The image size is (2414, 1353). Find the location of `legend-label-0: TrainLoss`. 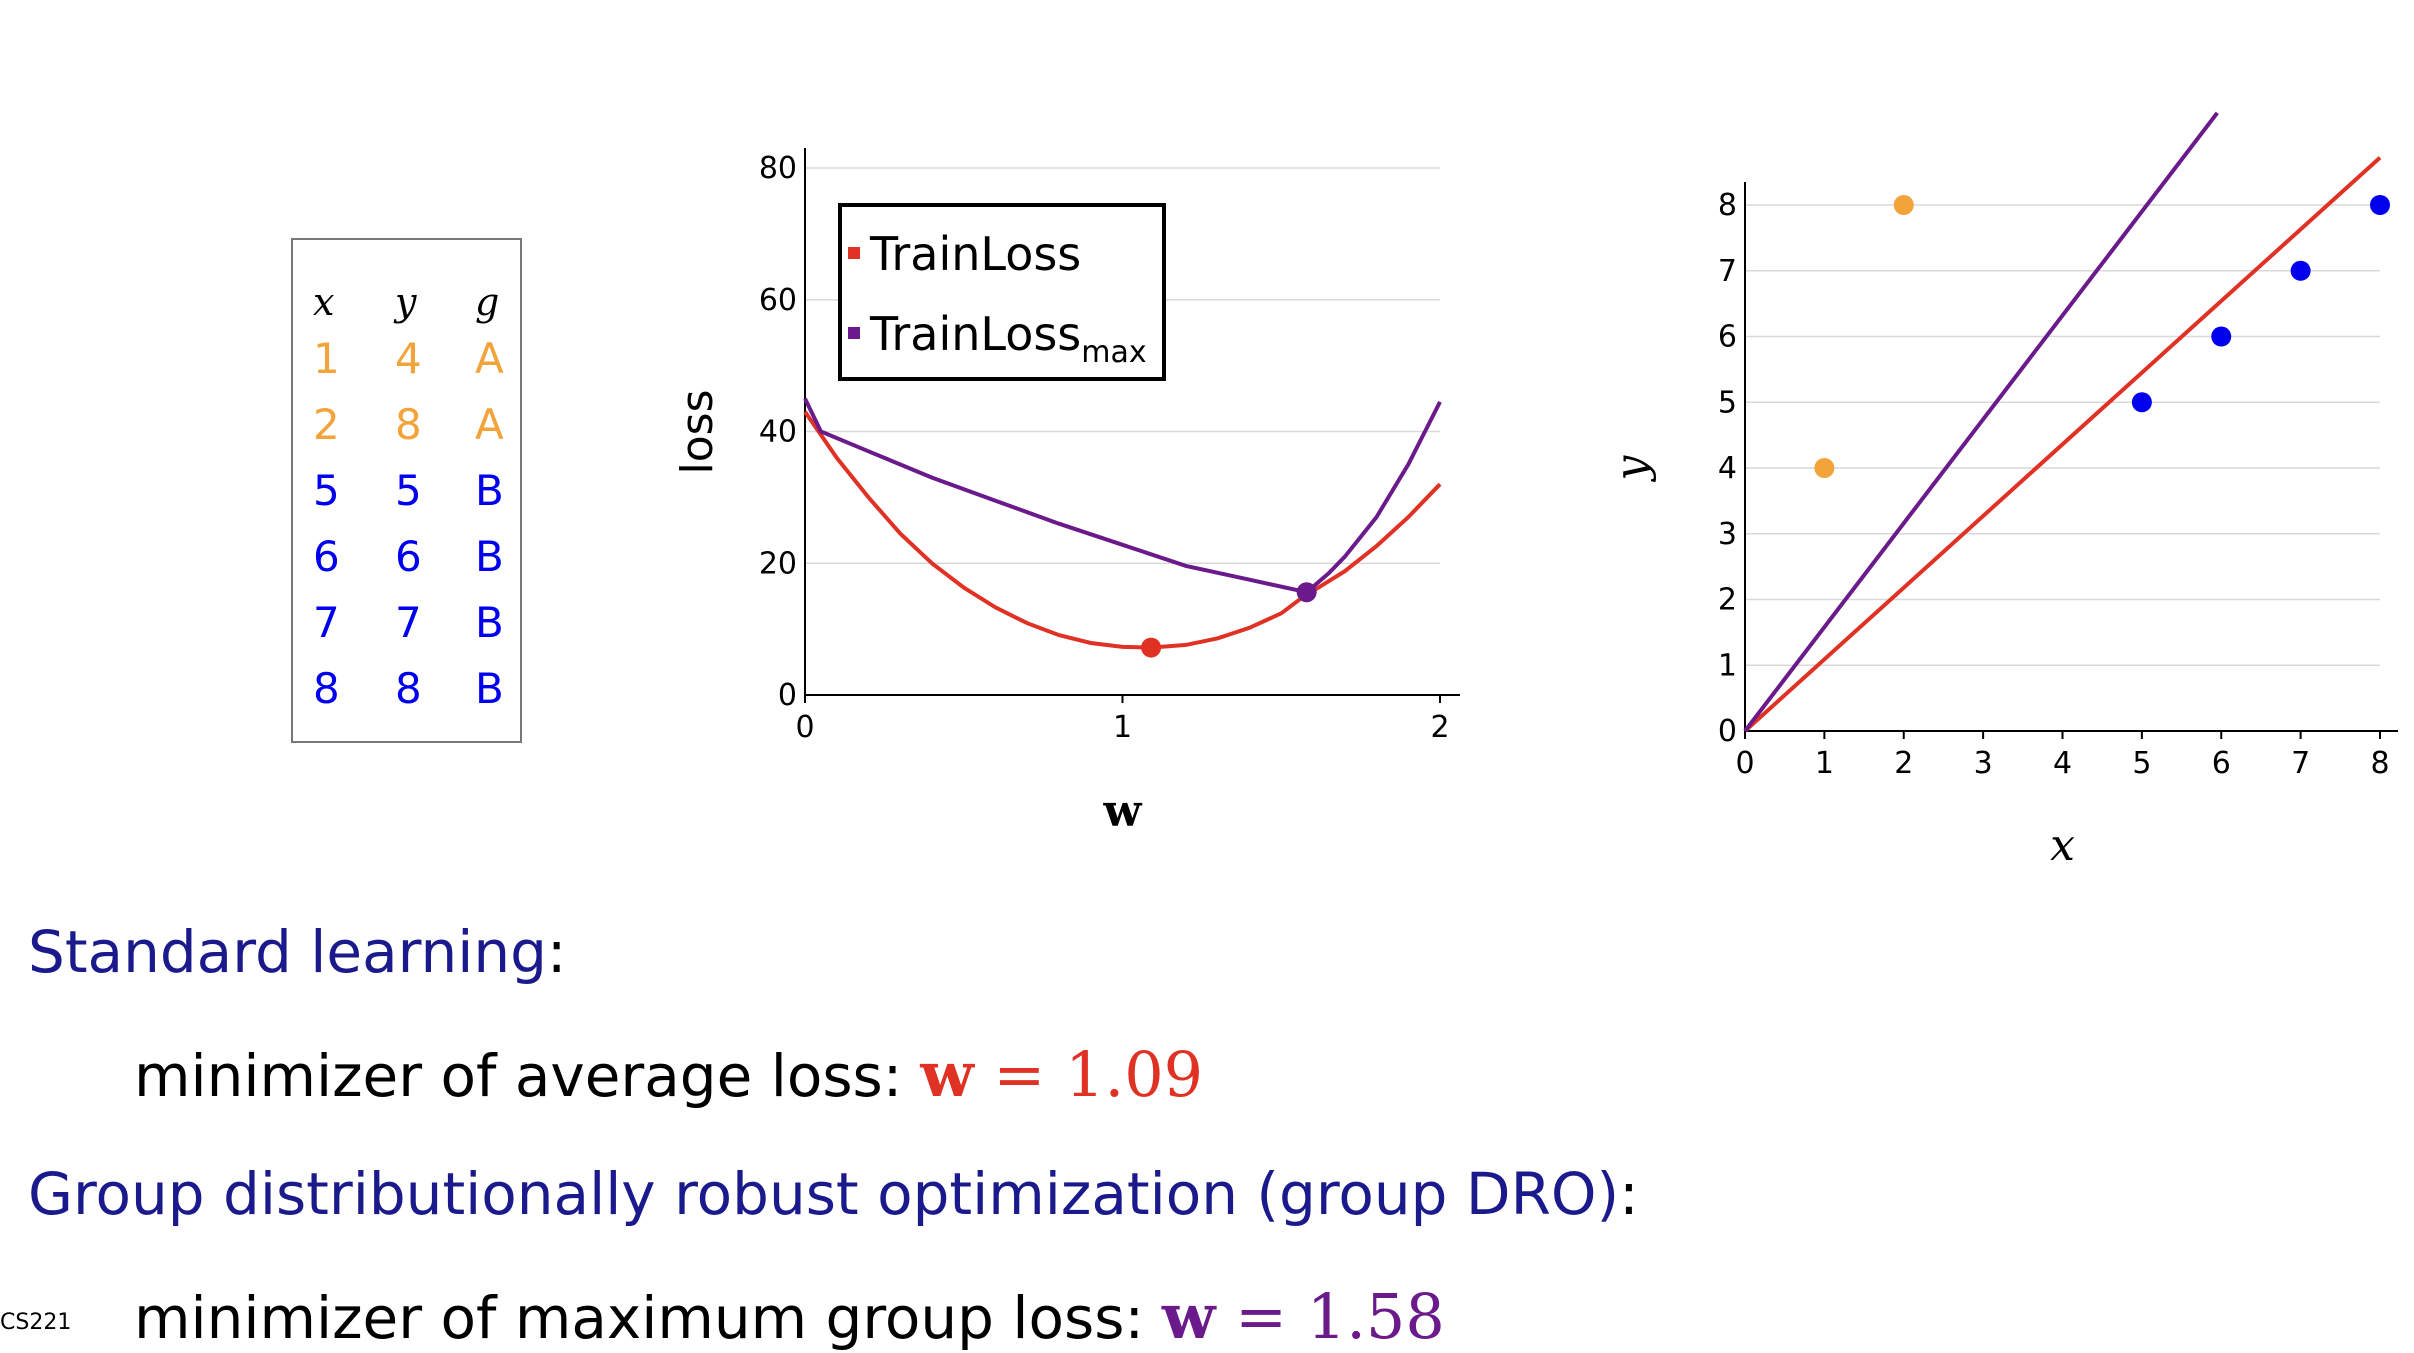

legend-label-0: TrainLoss is located at coordinates (975, 254).